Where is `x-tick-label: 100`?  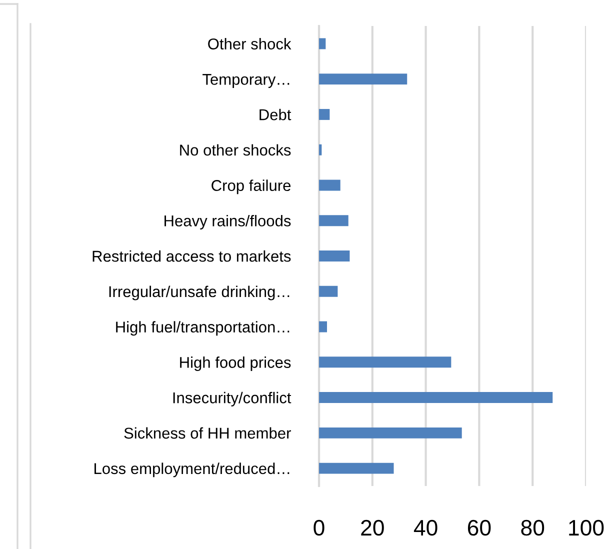 x-tick-label: 100 is located at coordinates (586, 528).